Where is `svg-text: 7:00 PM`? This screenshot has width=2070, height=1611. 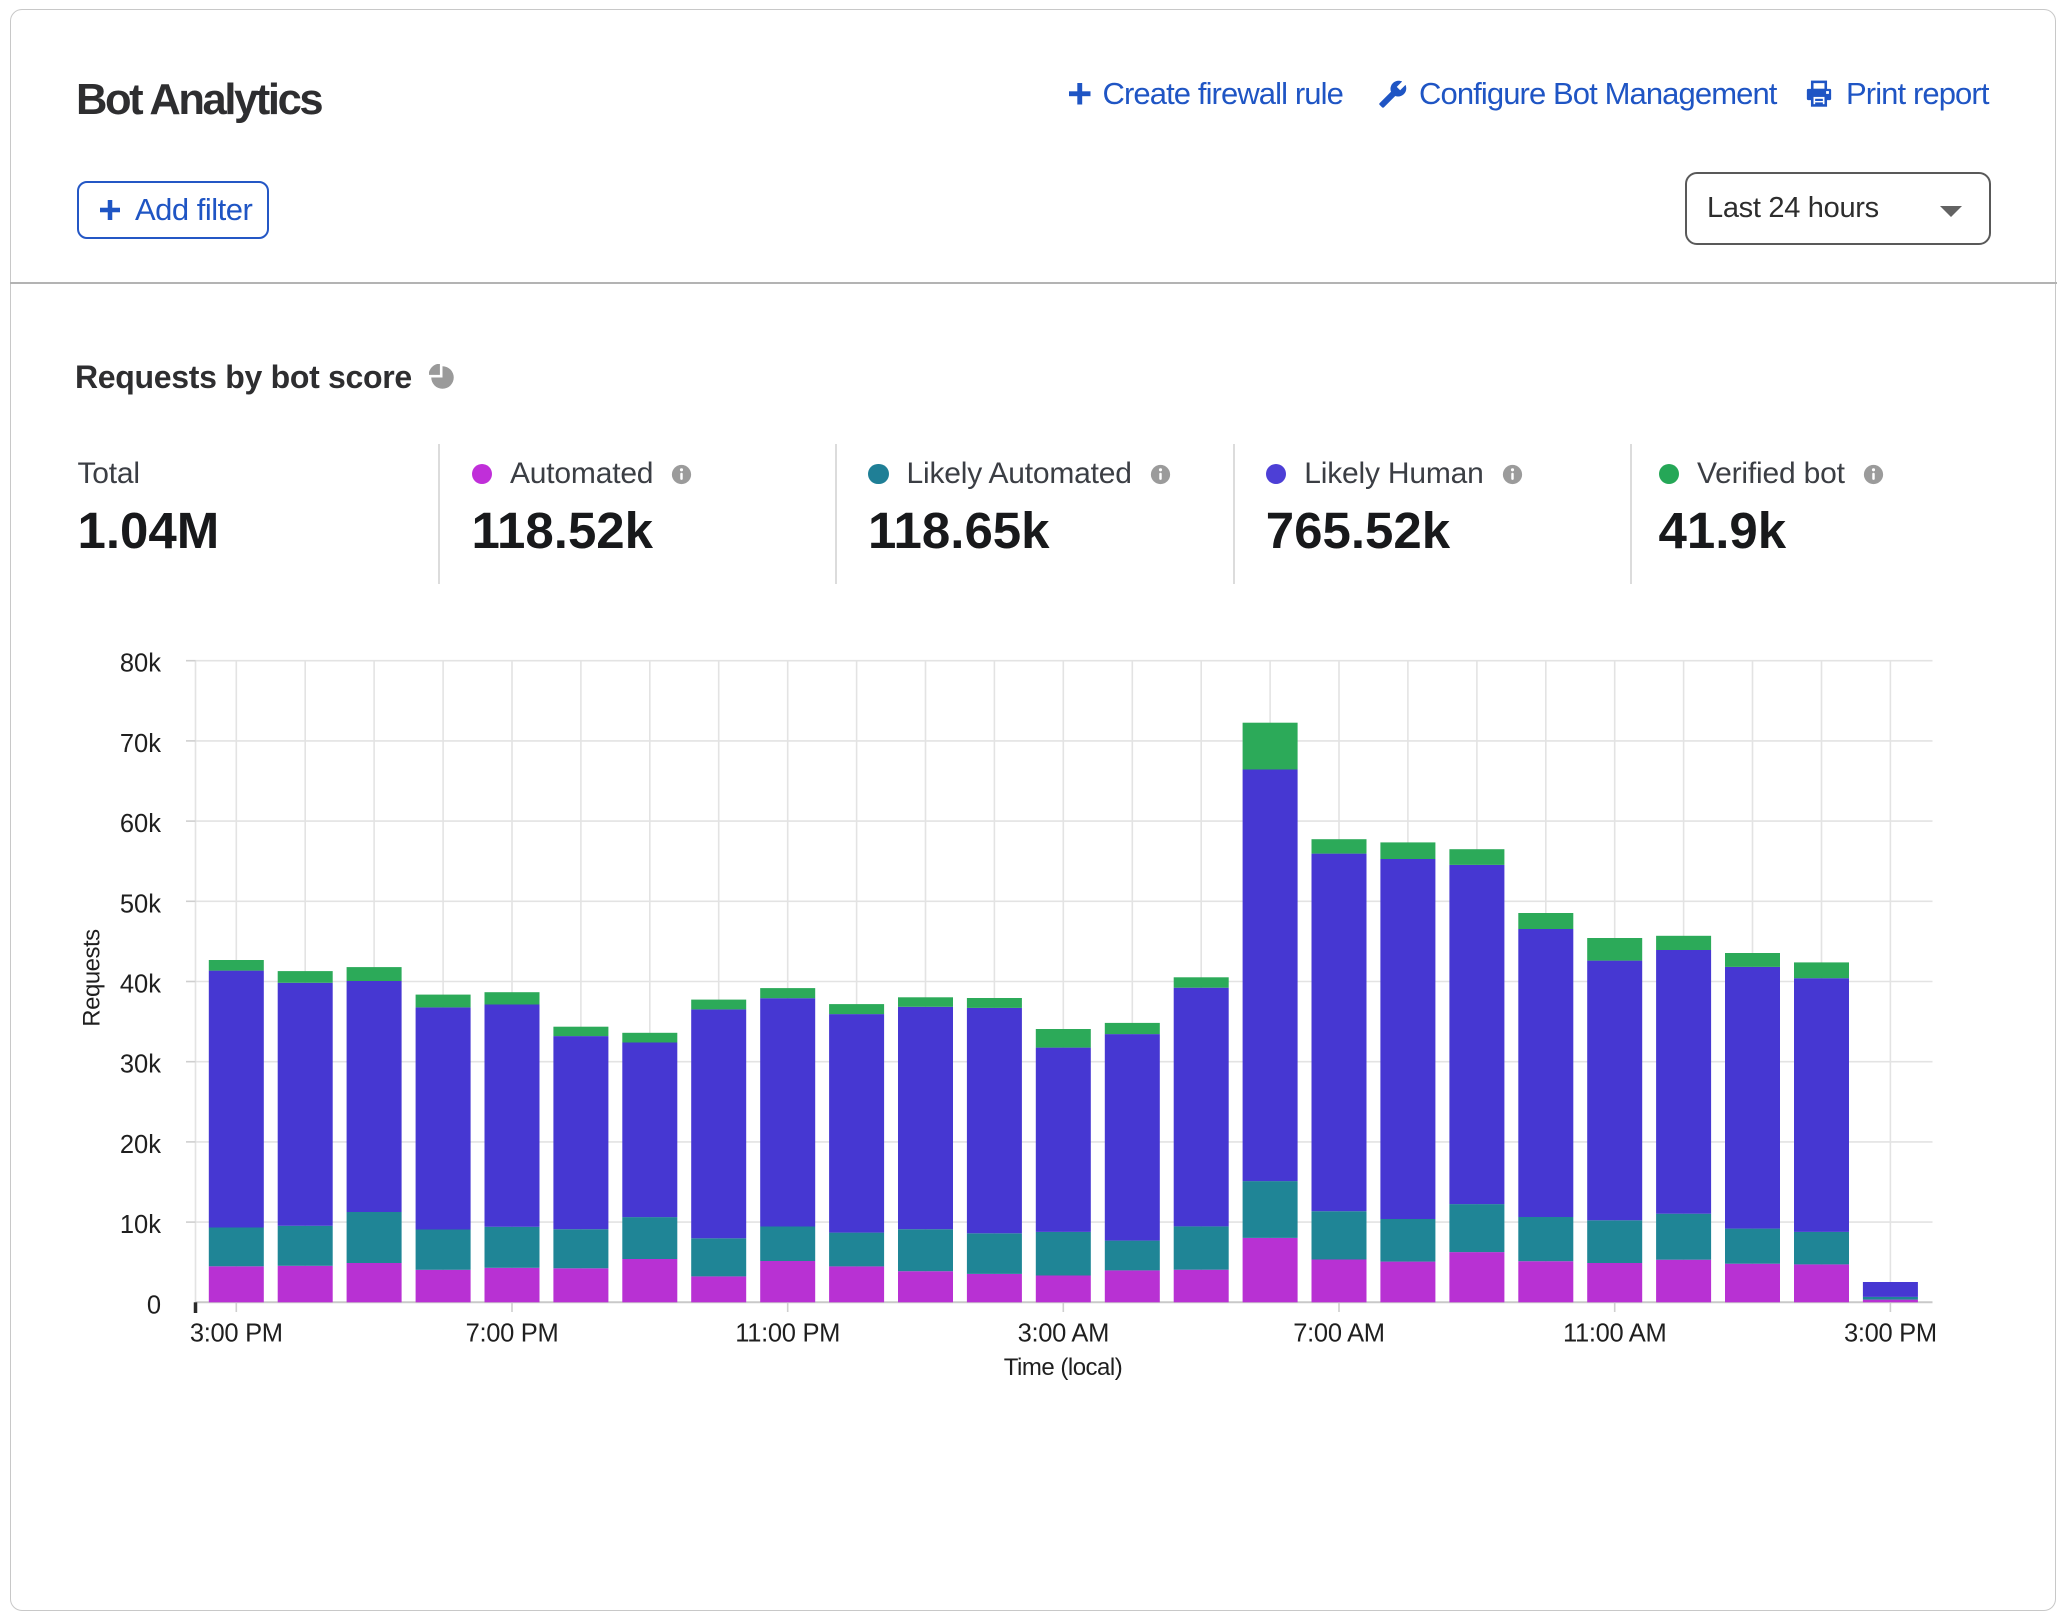 svg-text: 7:00 PM is located at coordinates (512, 1333).